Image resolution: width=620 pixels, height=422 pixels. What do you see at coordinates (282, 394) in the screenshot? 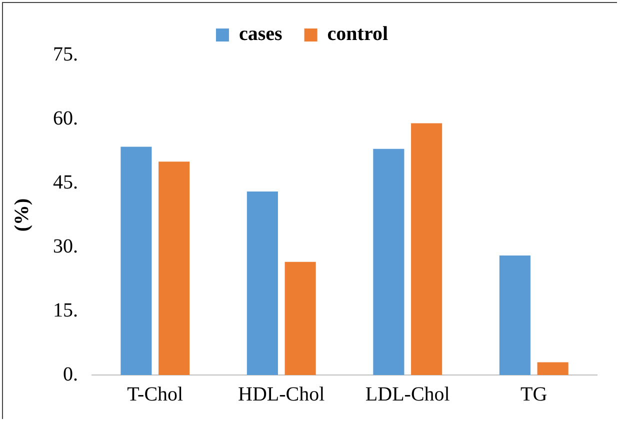
I see `x-tick-label: HDL-Chol` at bounding box center [282, 394].